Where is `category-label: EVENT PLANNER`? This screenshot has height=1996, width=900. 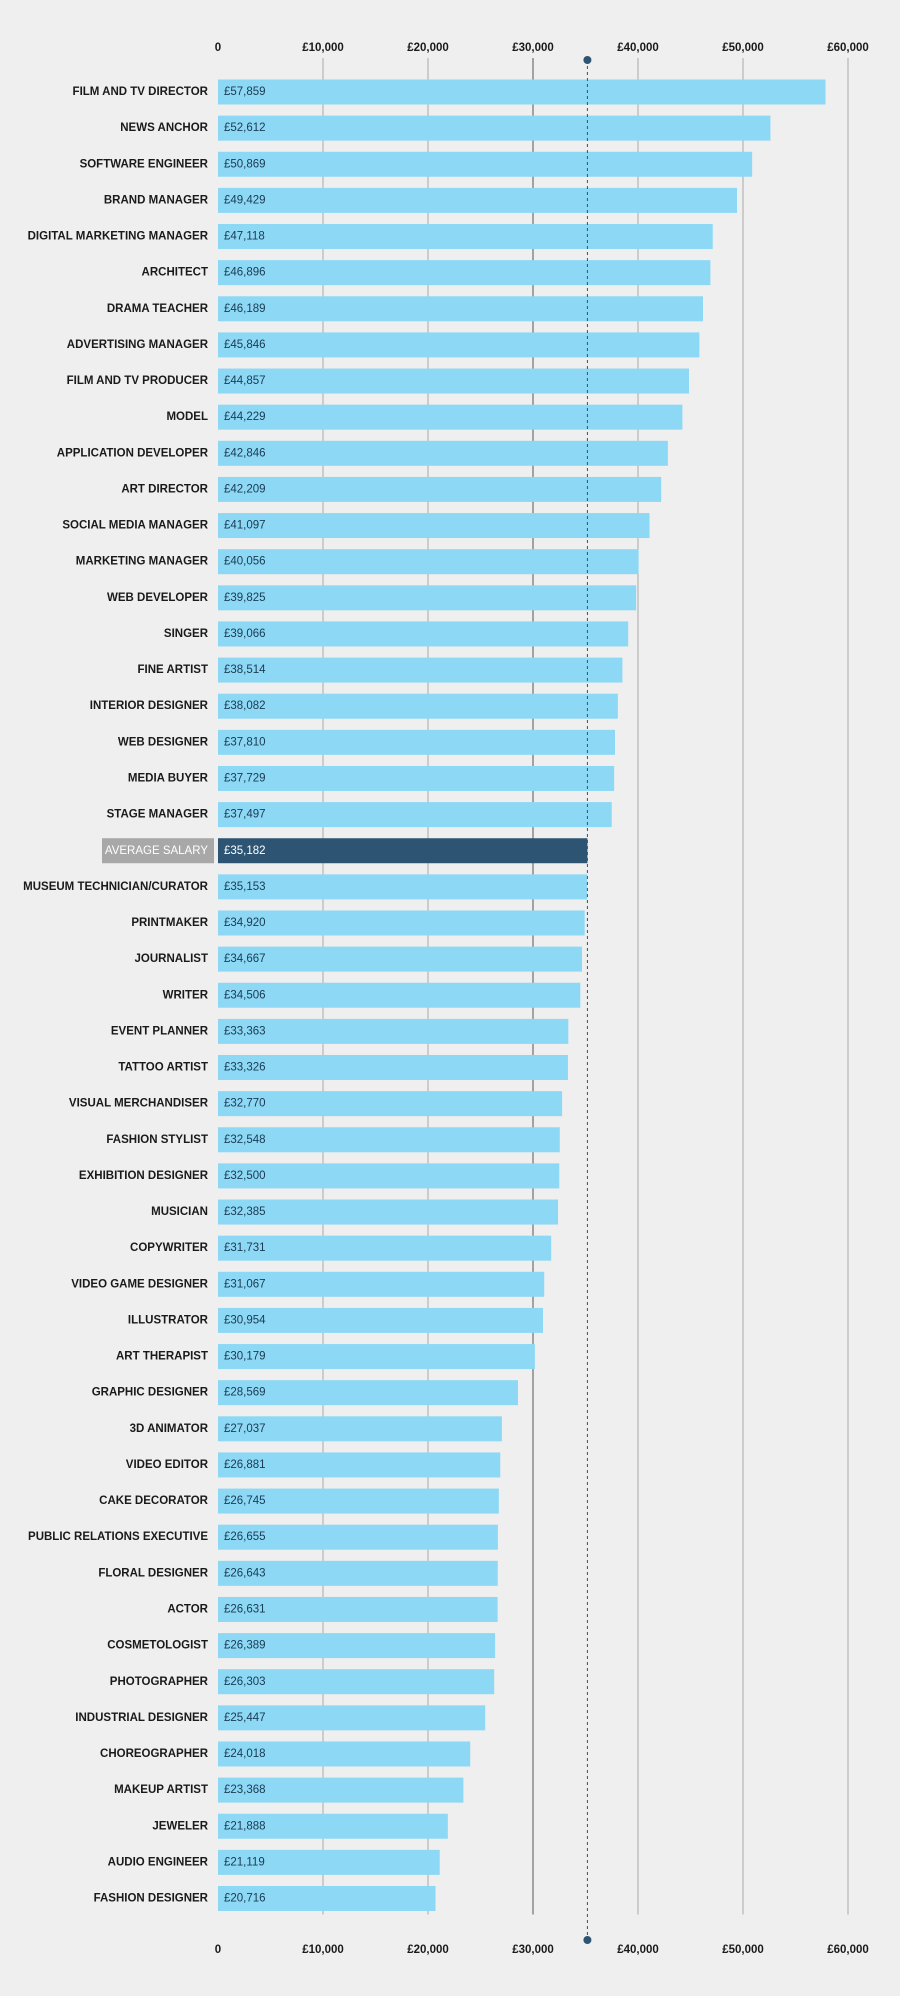
category-label: EVENT PLANNER is located at coordinates (160, 1031).